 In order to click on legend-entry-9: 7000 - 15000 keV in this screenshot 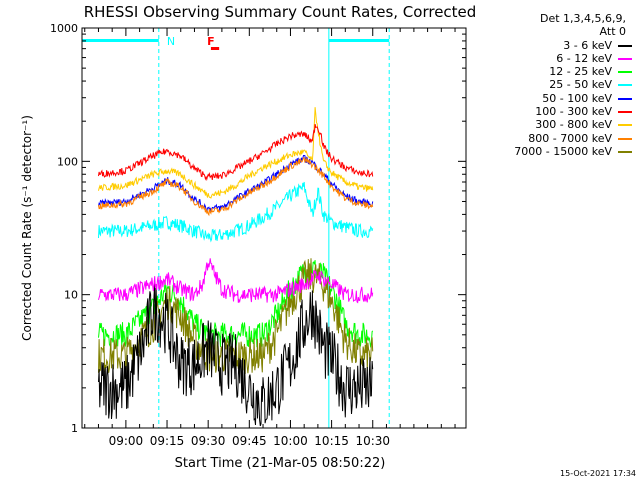, I will do `click(560, 151)`.